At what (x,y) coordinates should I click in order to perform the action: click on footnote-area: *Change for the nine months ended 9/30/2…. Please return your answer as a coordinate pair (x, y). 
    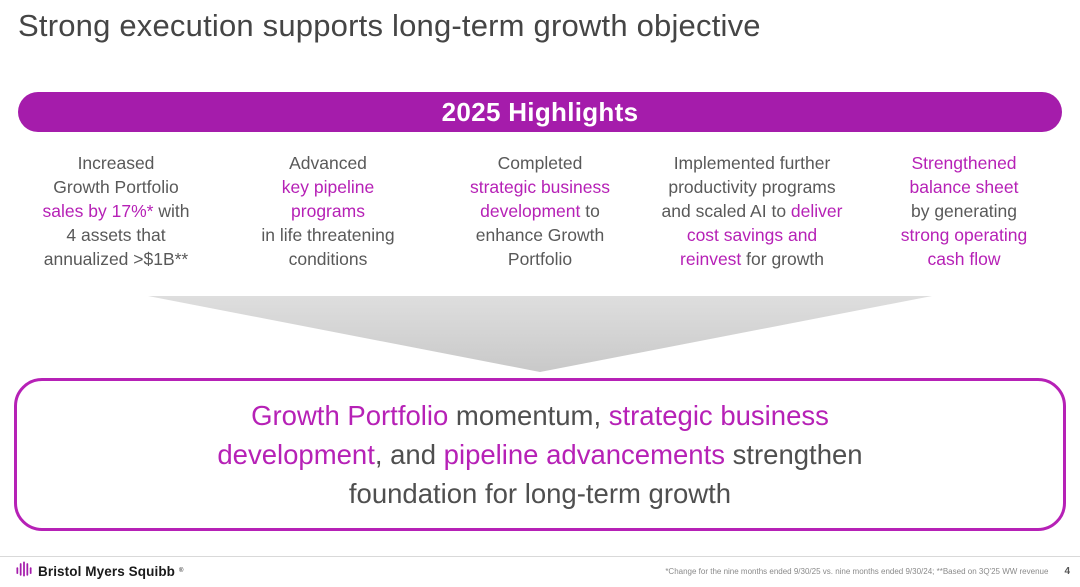
    Looking at the image, I should click on (867, 571).